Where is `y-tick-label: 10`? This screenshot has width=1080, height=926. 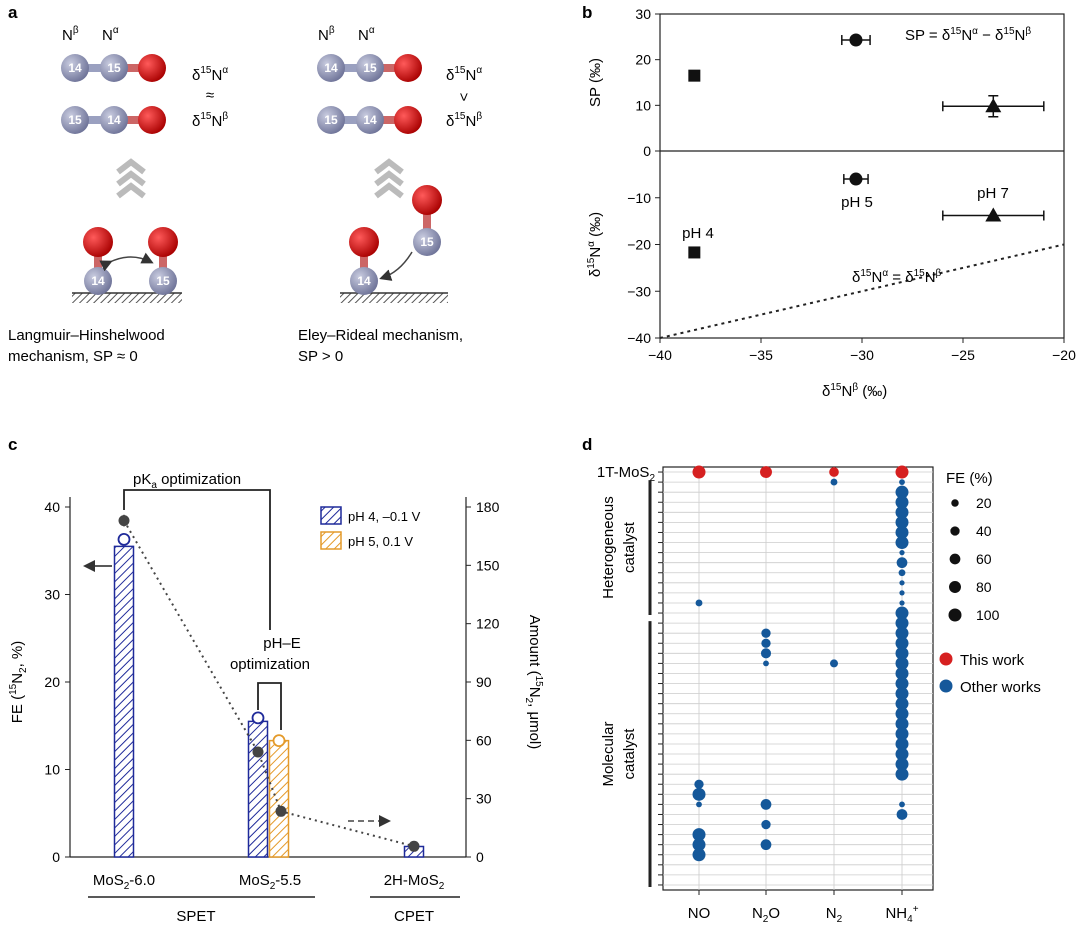 y-tick-label: 10 is located at coordinates (643, 105).